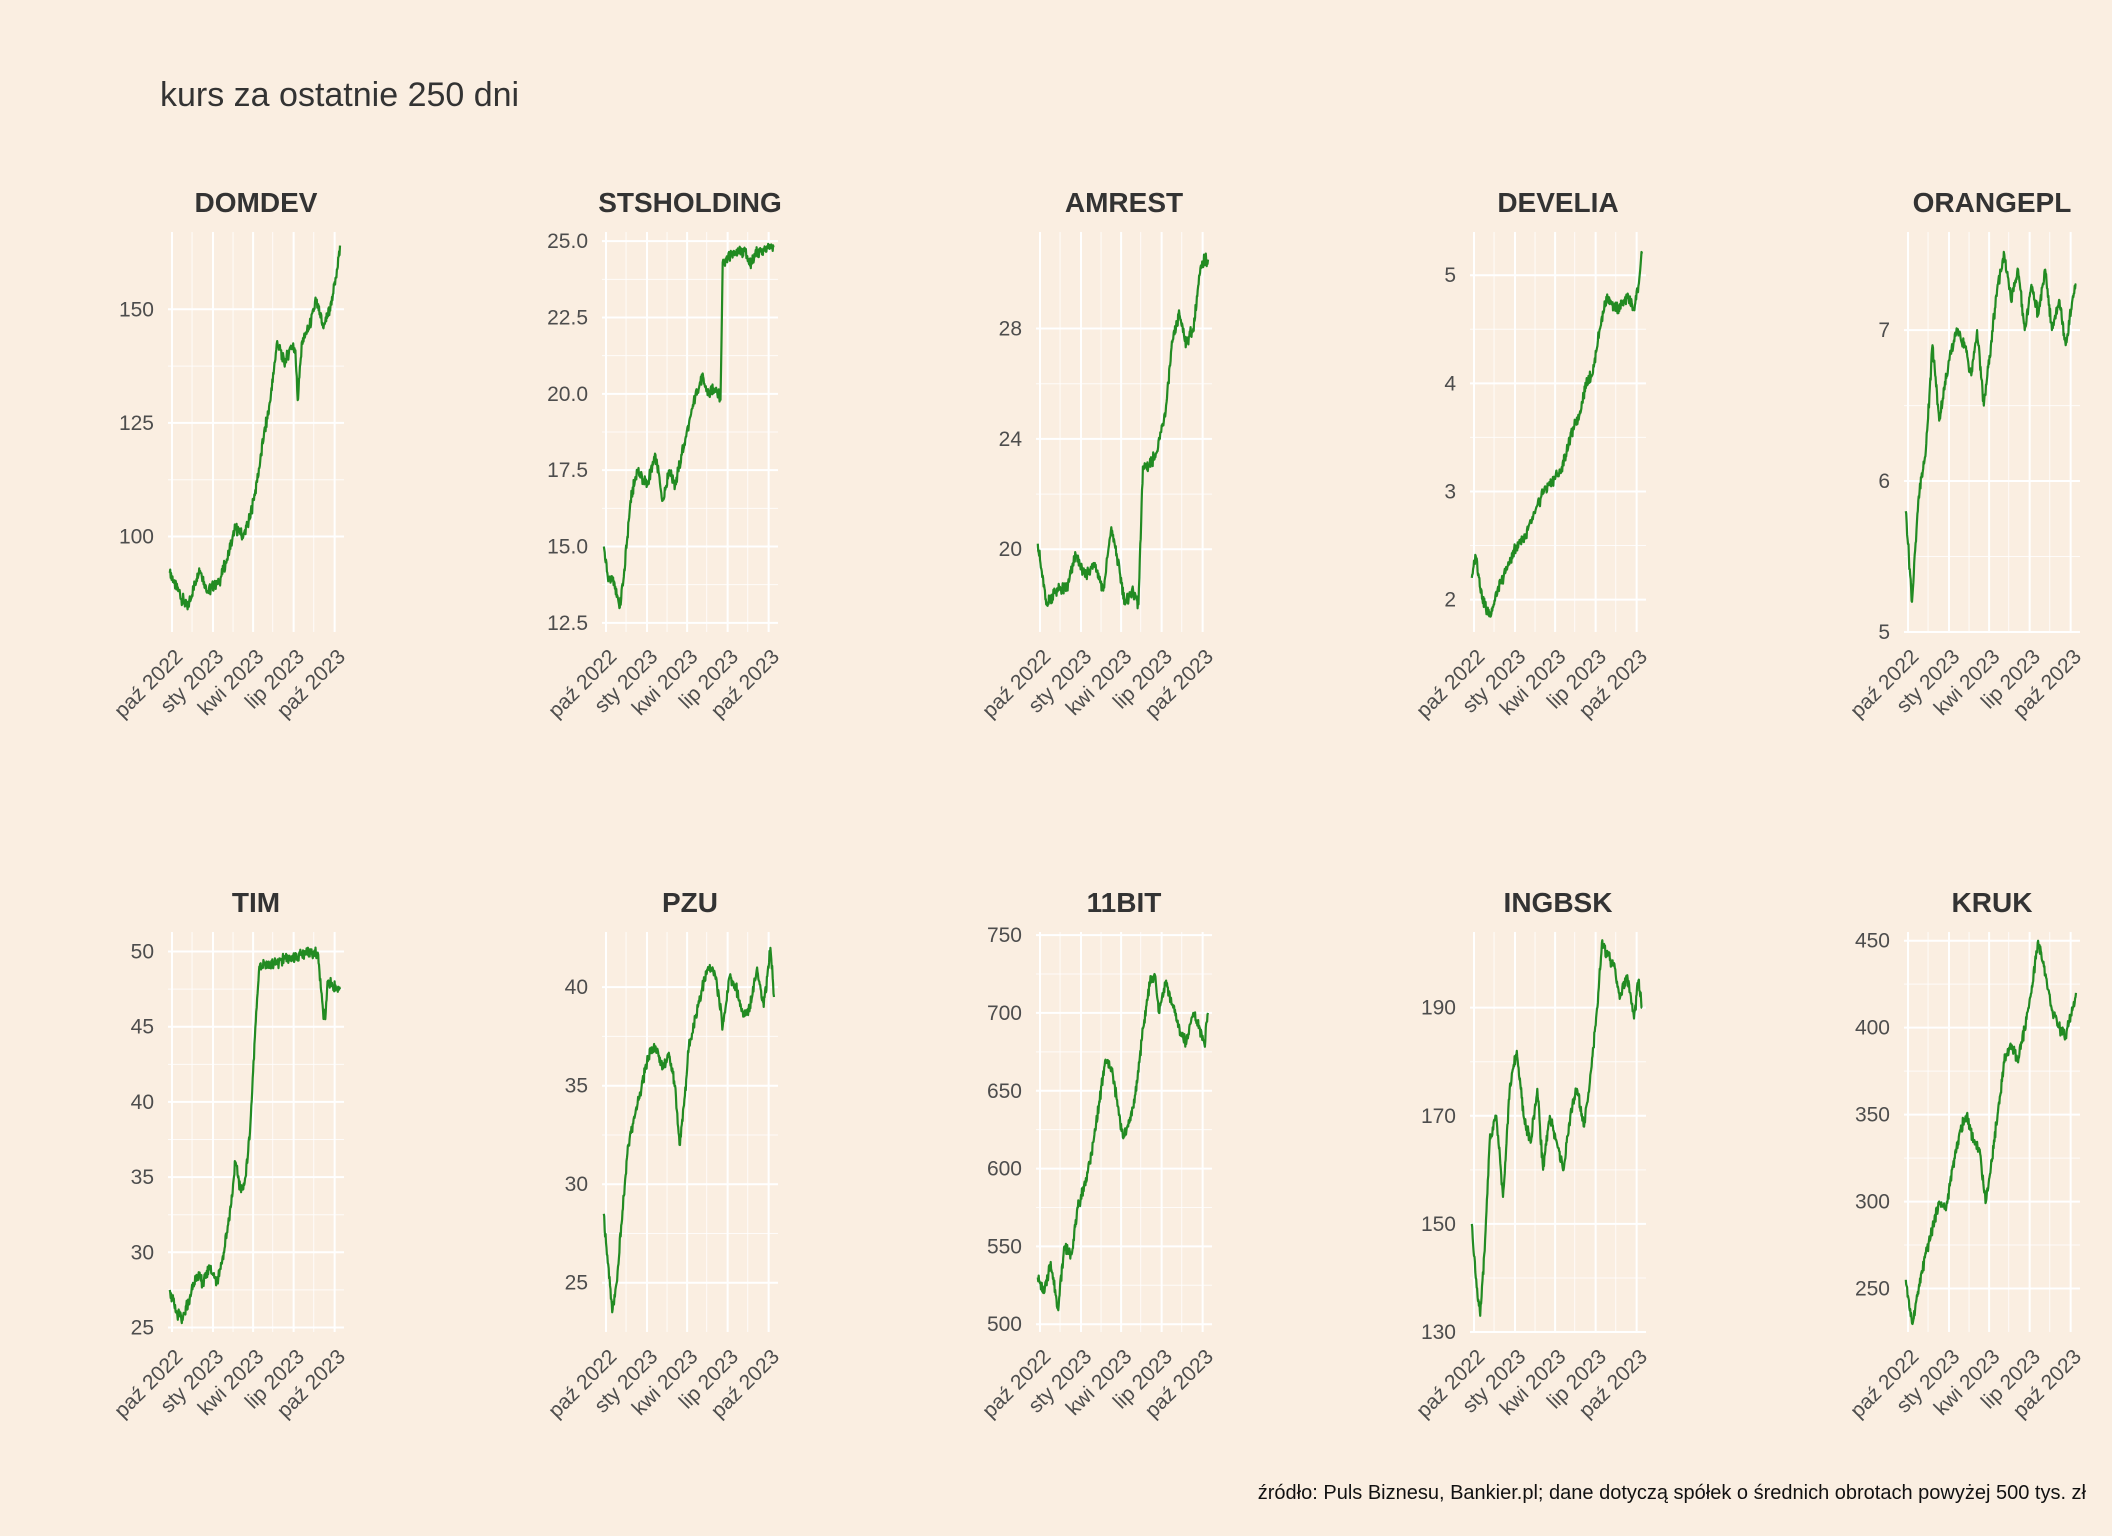  Describe the element at coordinates (1011, 439) in the screenshot. I see `y-tick-label: 24` at that location.